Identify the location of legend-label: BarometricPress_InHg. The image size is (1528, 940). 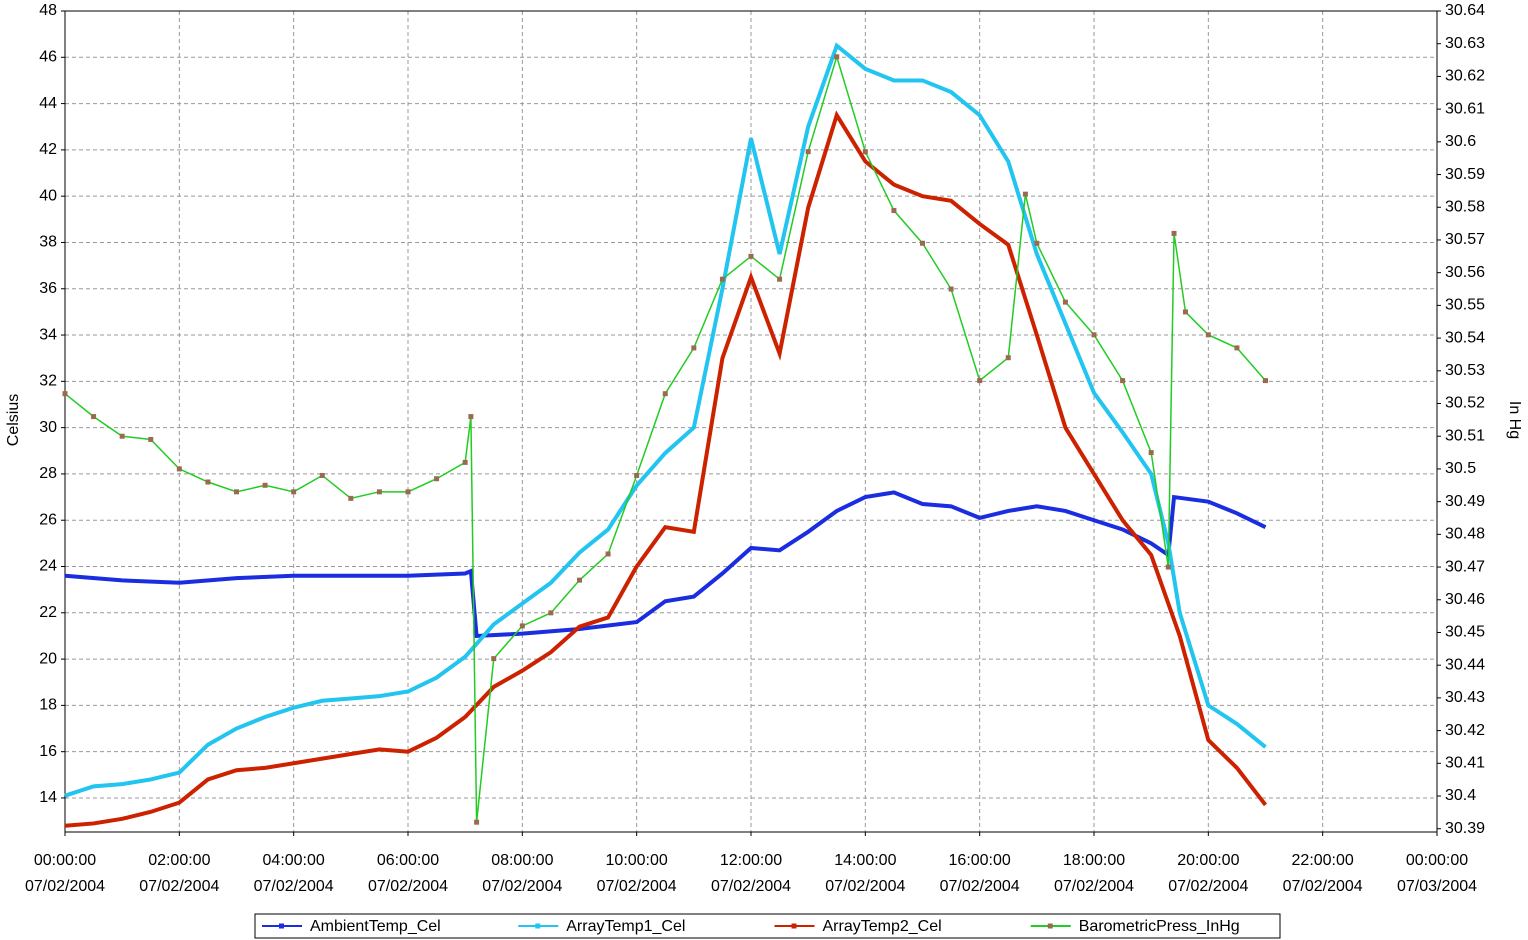
(1159, 926).